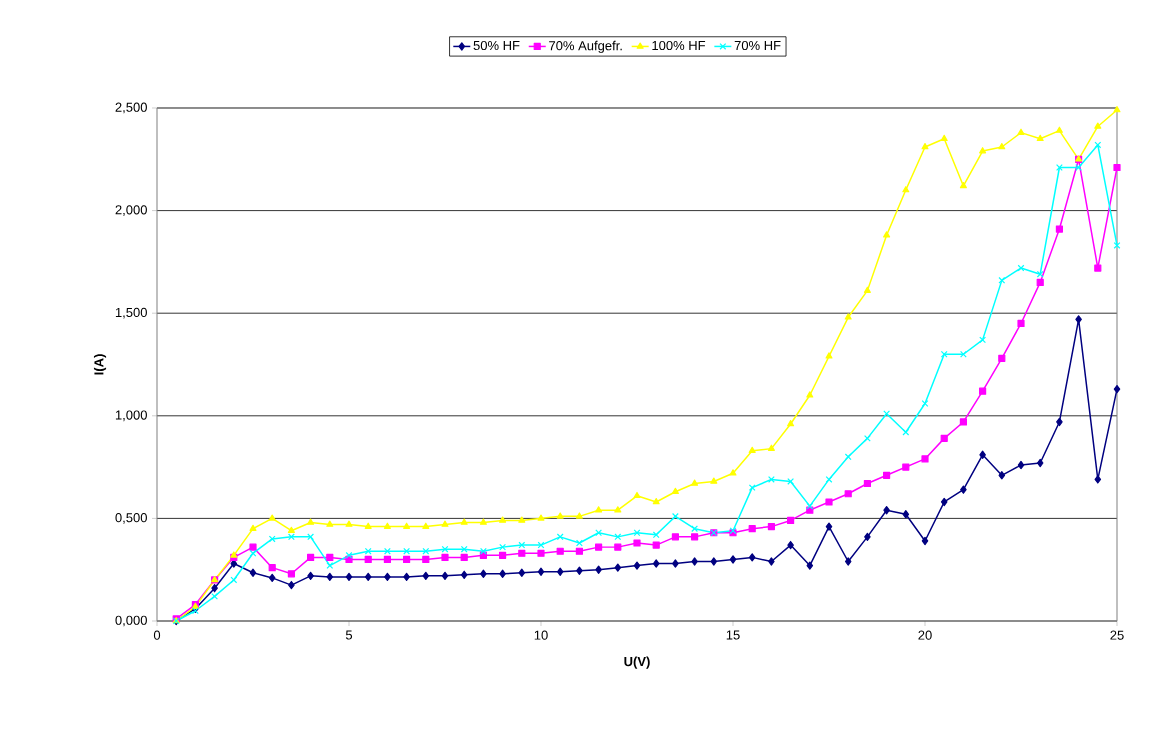 This screenshot has width=1154, height=744. I want to click on x-tick-label: 15, so click(733, 635).